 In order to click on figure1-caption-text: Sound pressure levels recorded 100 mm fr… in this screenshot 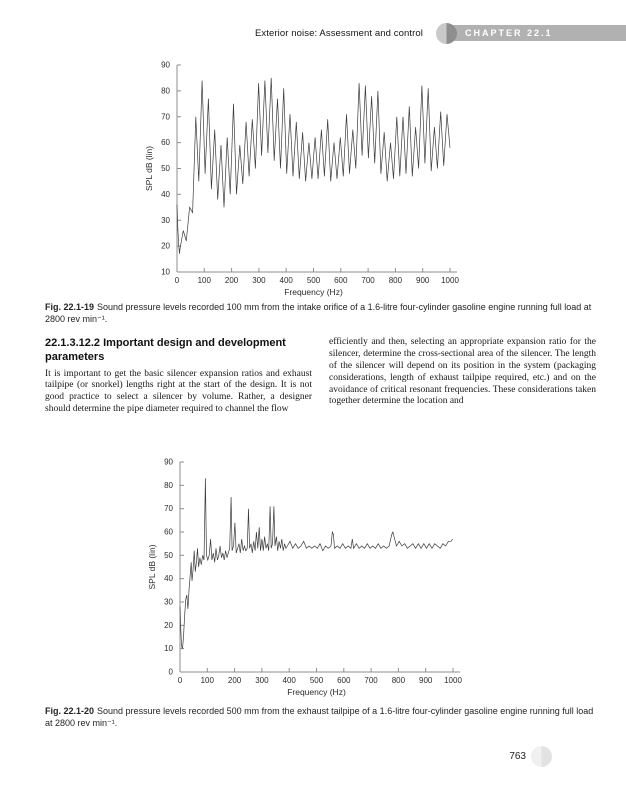, I will do `click(318, 313)`.